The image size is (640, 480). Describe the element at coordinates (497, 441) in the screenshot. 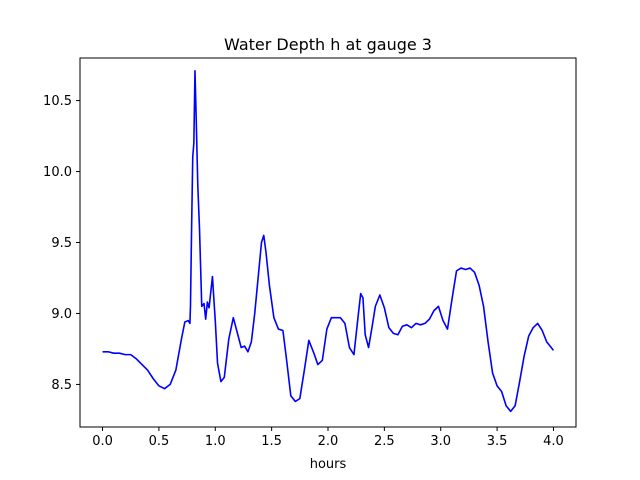

I see `x-tick-label: 3.5` at that location.